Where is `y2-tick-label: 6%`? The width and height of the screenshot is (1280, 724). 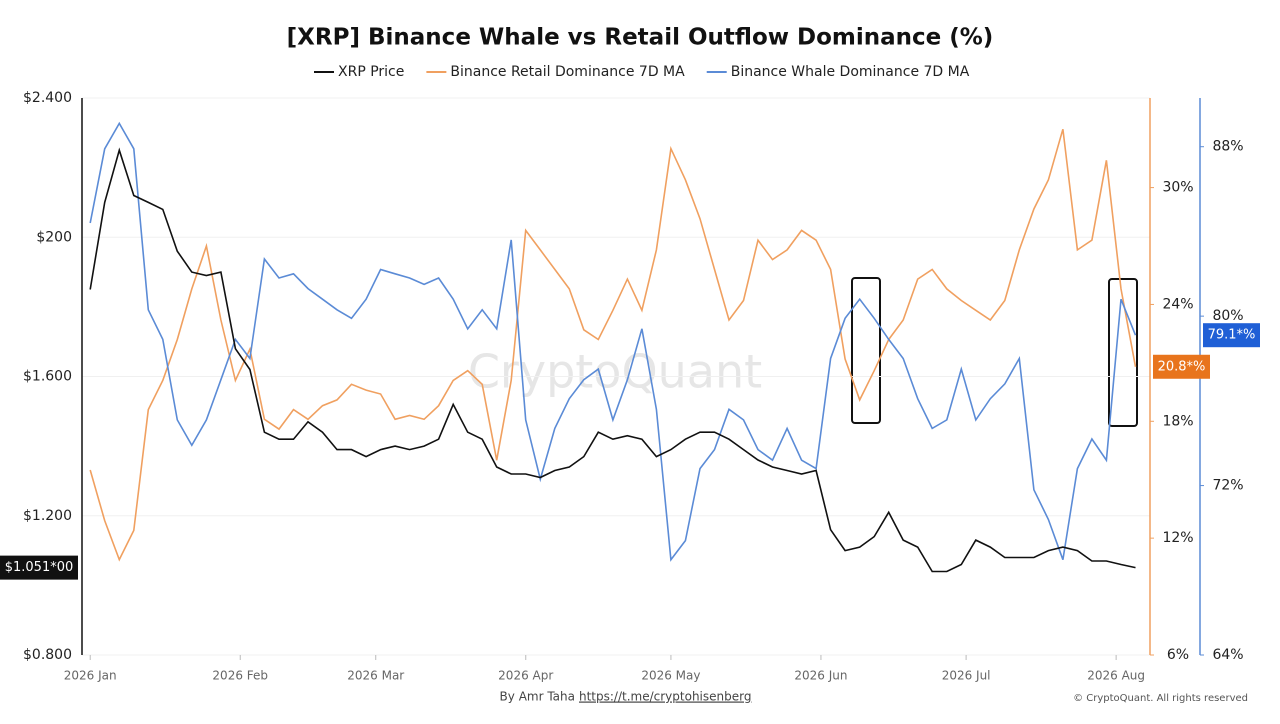
y2-tick-label: 6% is located at coordinates (1178, 655).